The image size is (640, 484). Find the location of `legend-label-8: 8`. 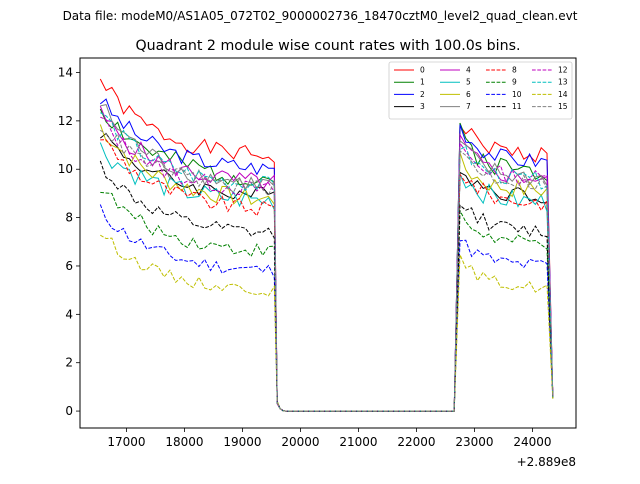

legend-label-8: 8 is located at coordinates (514, 70).